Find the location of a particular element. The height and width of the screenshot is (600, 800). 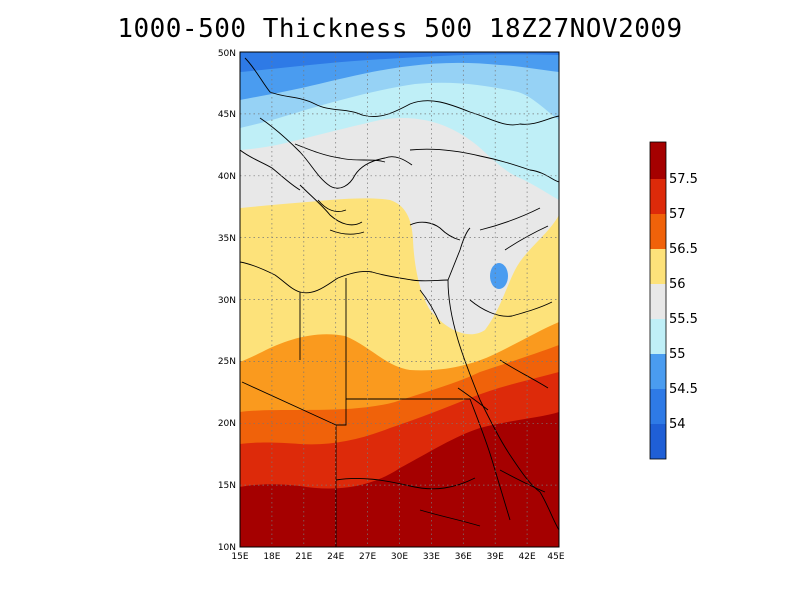

band-lowest is located at coordinates (399, 62).